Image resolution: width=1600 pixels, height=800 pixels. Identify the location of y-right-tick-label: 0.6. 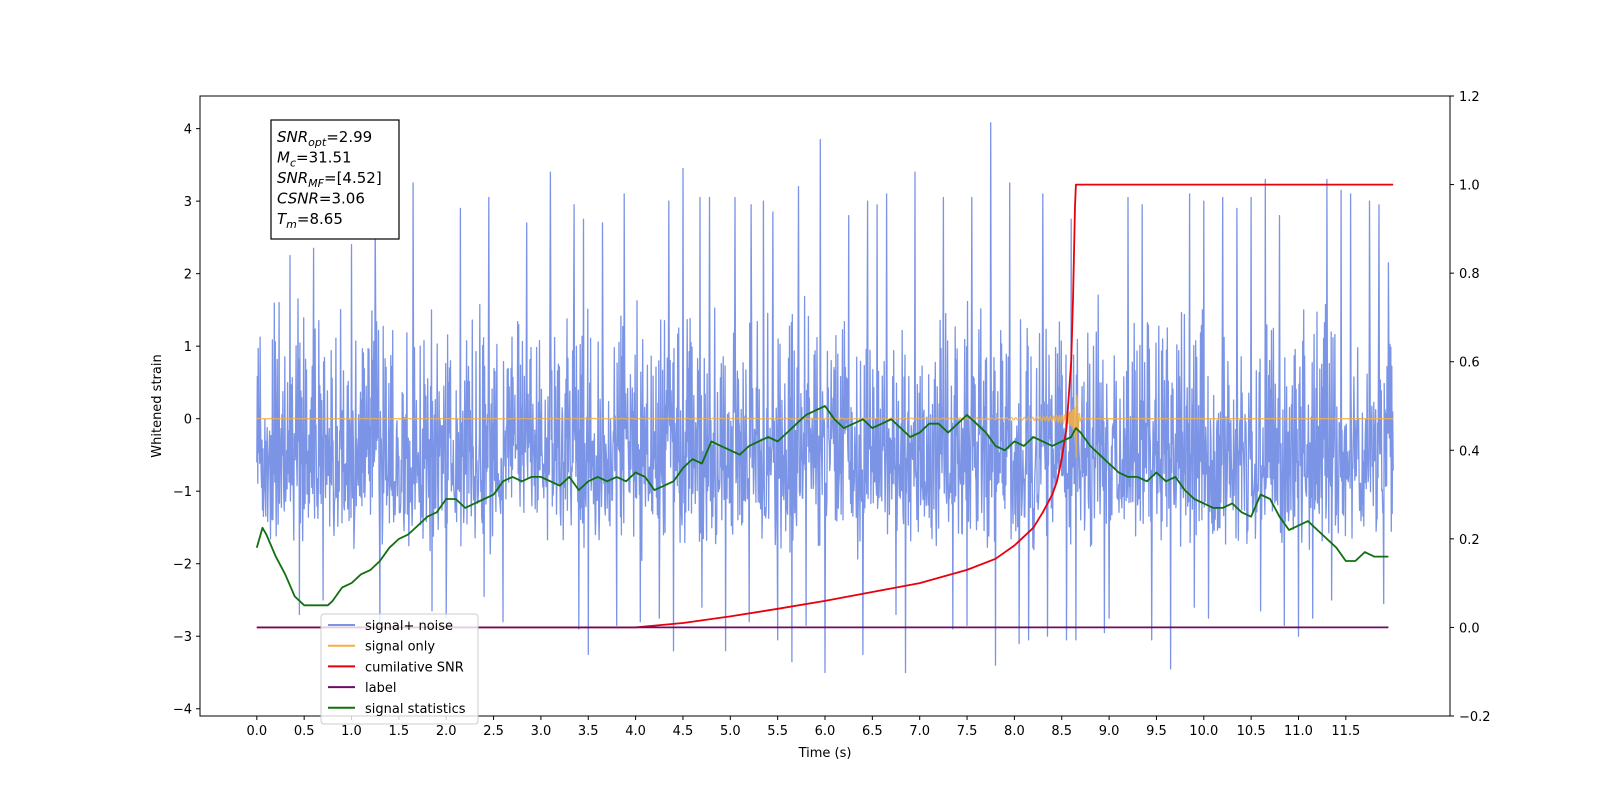
(1469, 363).